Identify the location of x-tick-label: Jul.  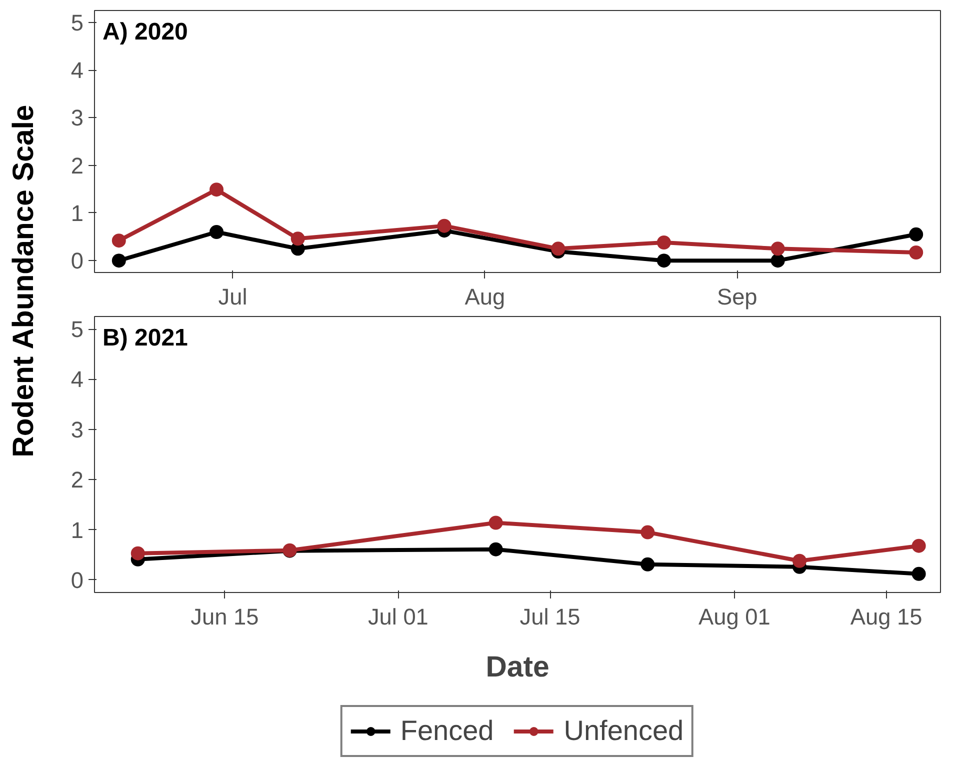
(233, 297).